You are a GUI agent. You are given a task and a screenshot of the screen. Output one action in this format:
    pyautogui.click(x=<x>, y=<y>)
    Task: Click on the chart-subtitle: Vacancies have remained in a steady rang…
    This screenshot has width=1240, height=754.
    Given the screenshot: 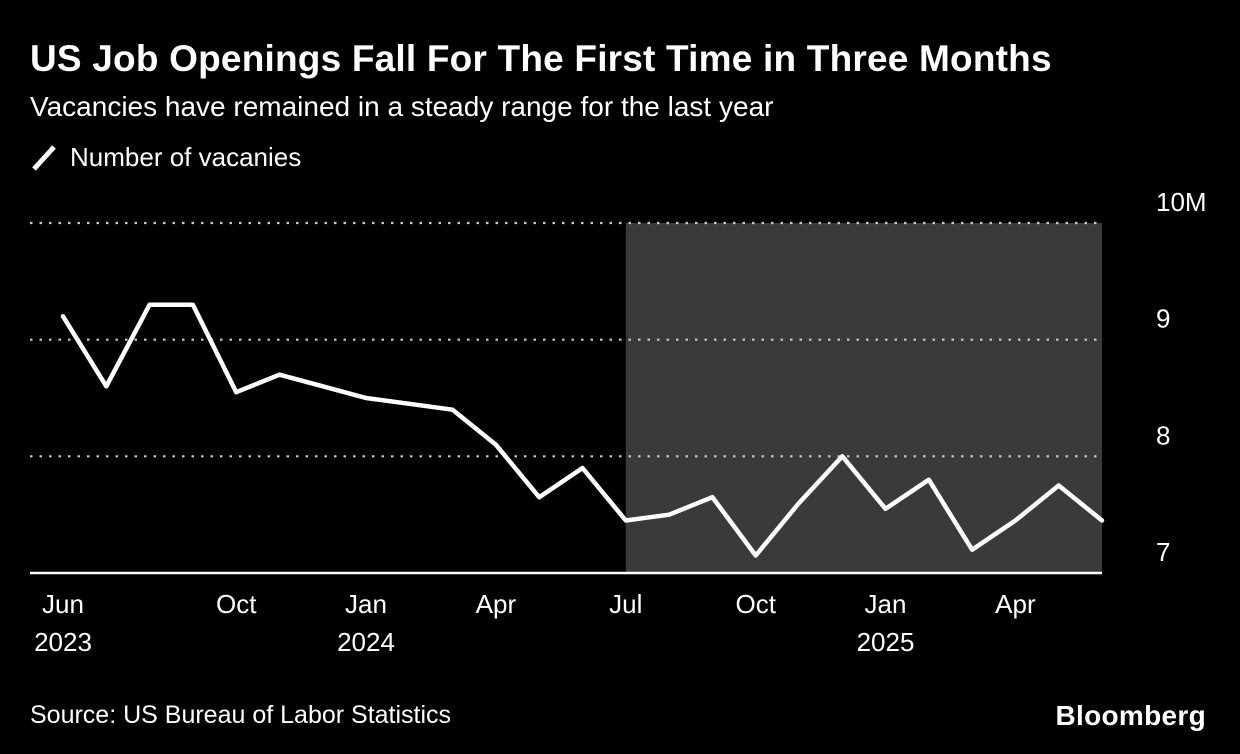 What is the action you would take?
    pyautogui.click(x=402, y=106)
    